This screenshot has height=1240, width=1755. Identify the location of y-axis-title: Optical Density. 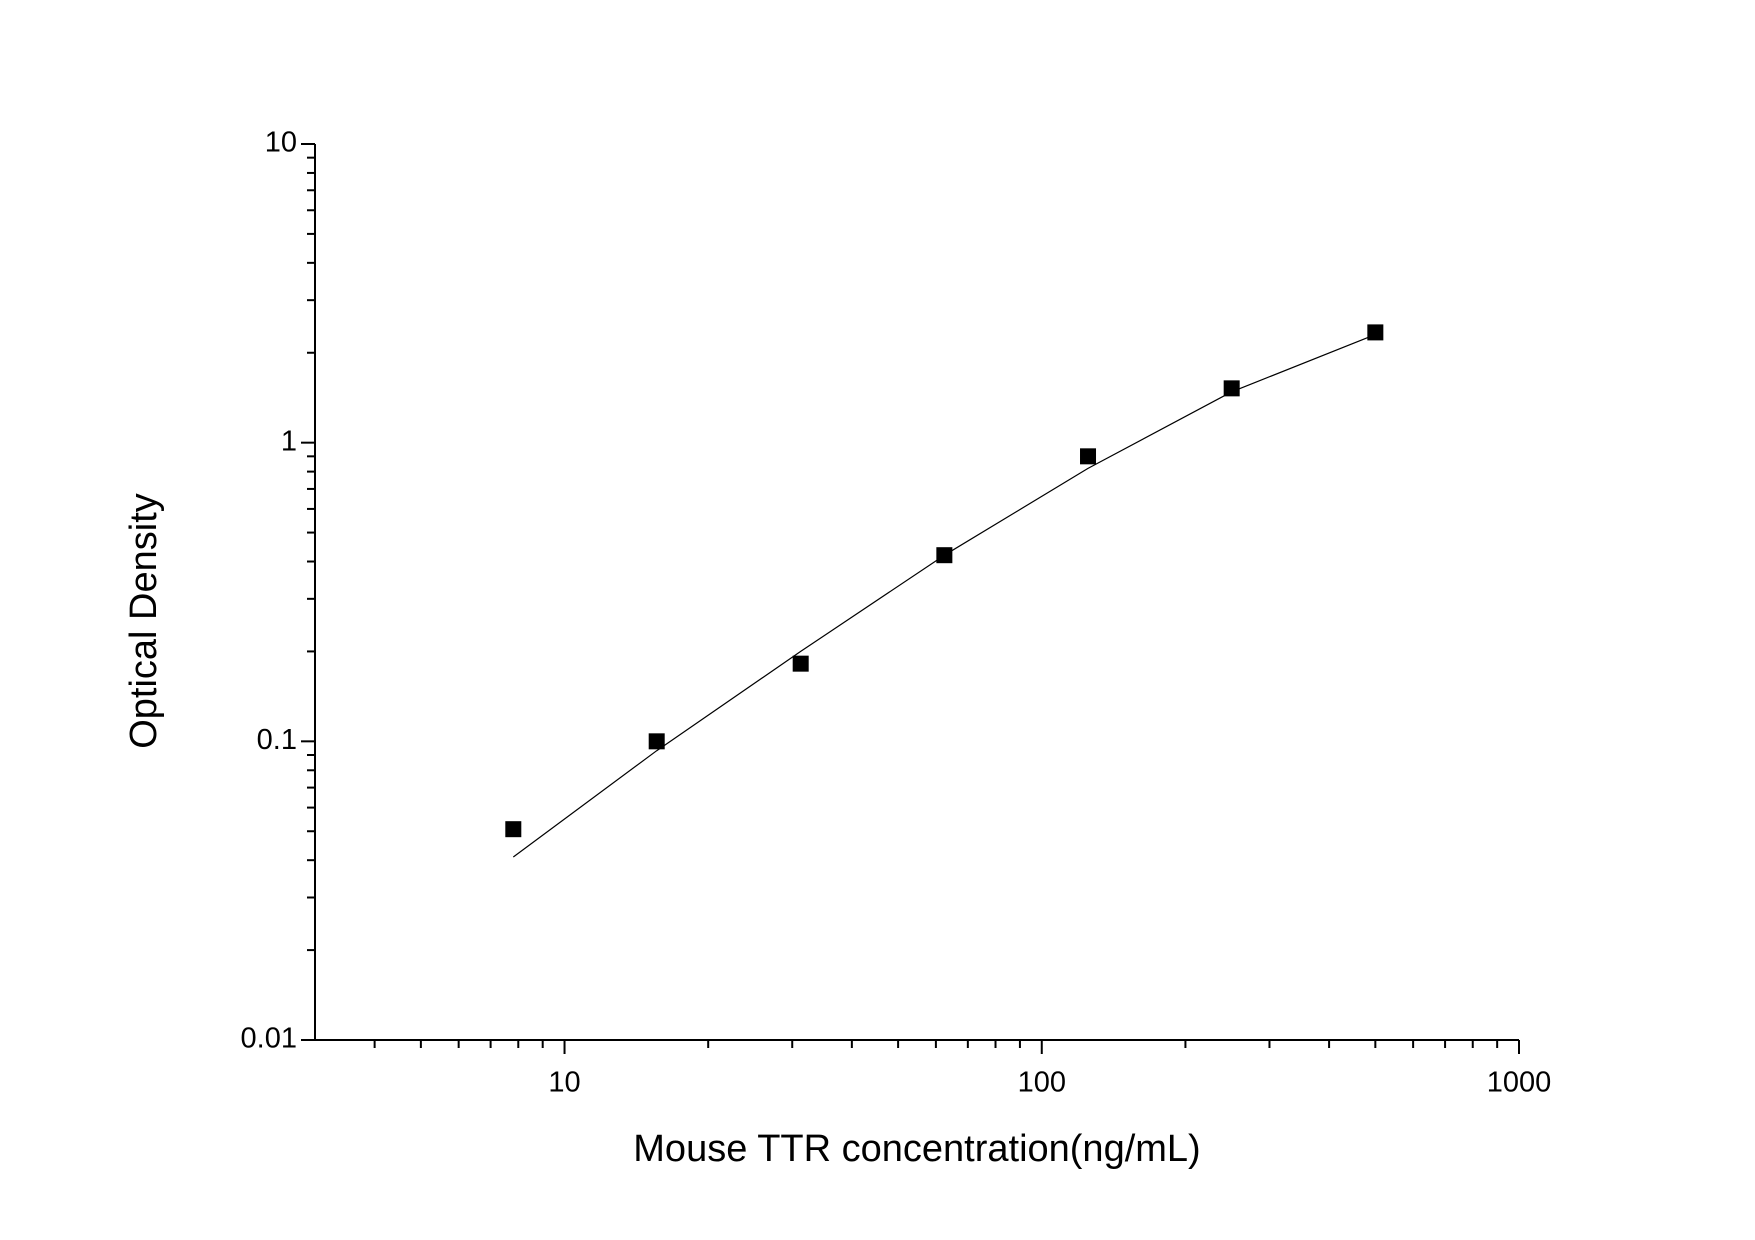
(144, 621).